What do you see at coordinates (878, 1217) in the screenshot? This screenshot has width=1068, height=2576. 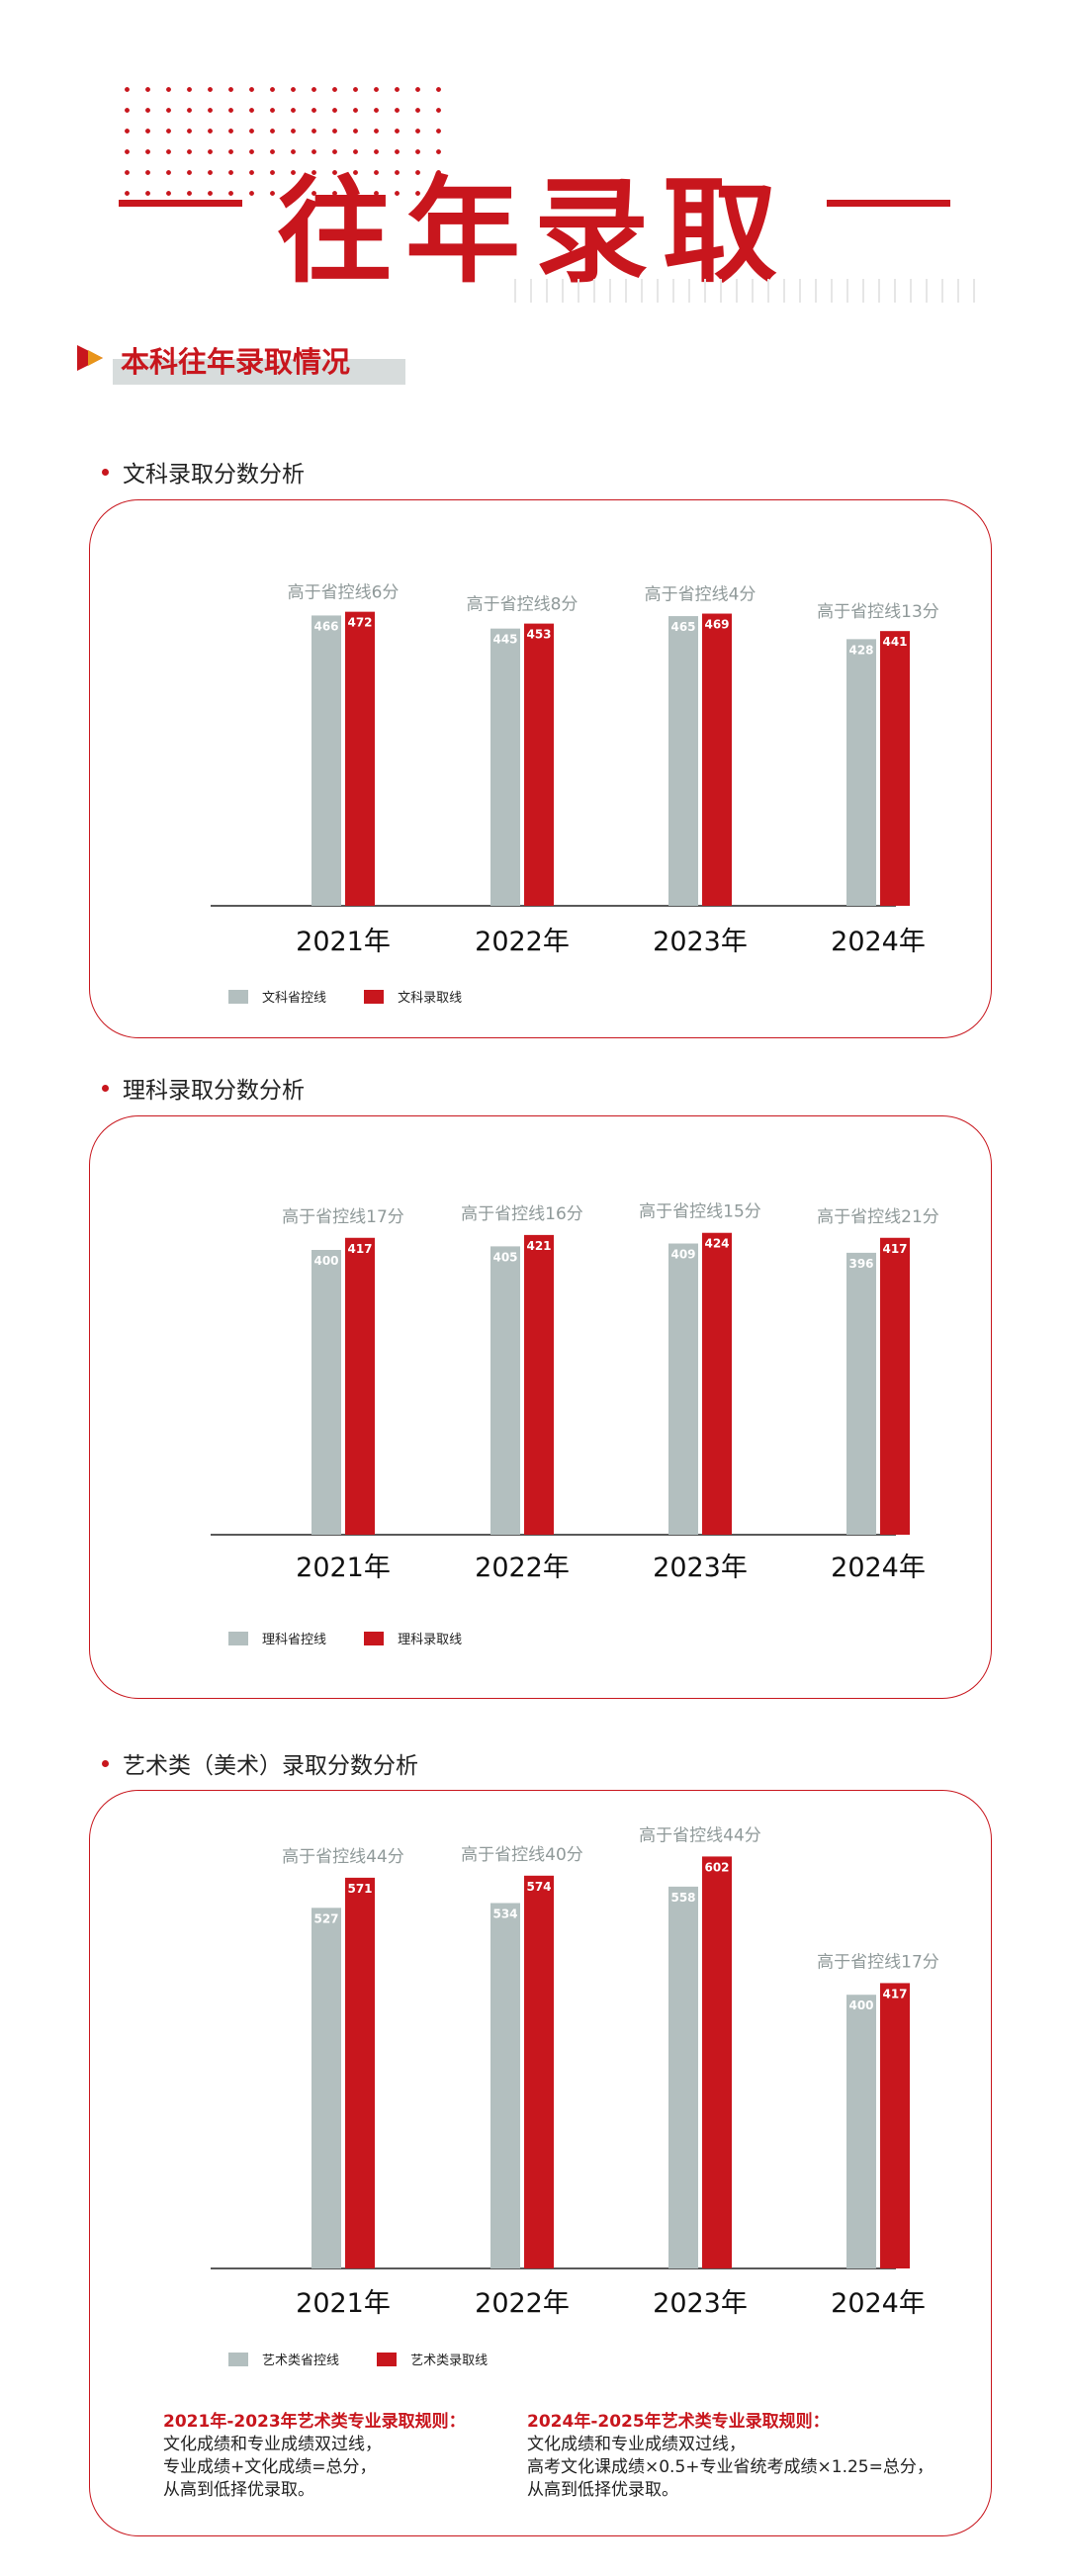 I see `difference-annotation: 高于省控线21分` at bounding box center [878, 1217].